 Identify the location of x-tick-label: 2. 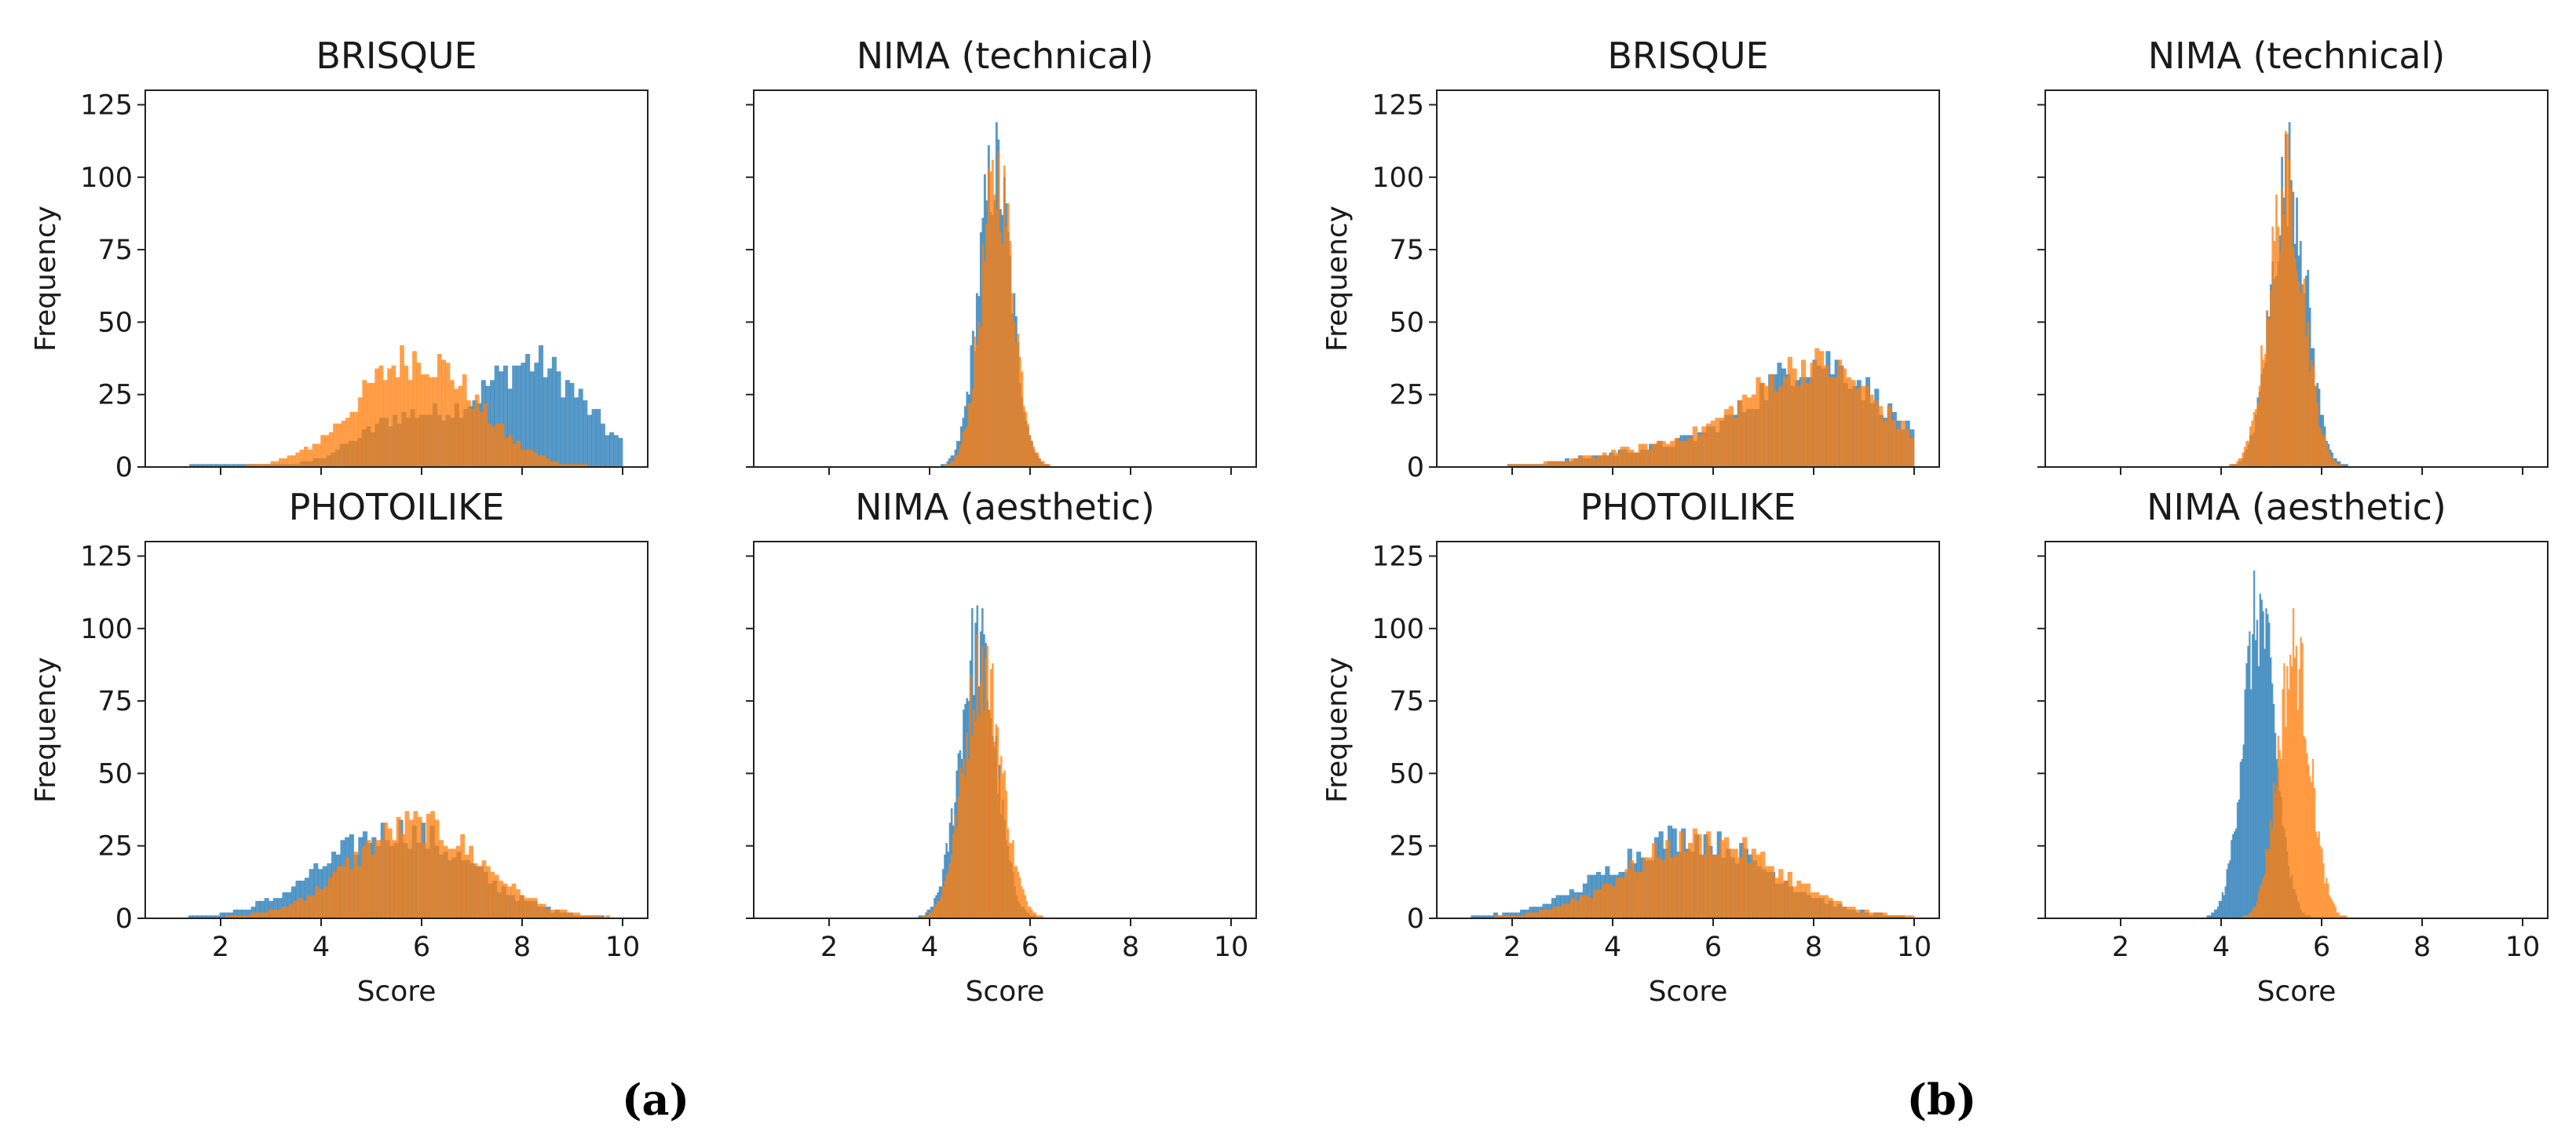
(220, 947).